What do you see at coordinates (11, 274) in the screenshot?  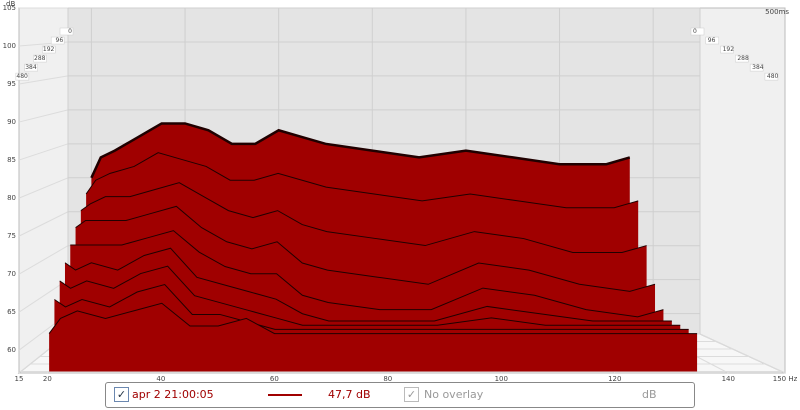 I see `y-tick-label: 70` at bounding box center [11, 274].